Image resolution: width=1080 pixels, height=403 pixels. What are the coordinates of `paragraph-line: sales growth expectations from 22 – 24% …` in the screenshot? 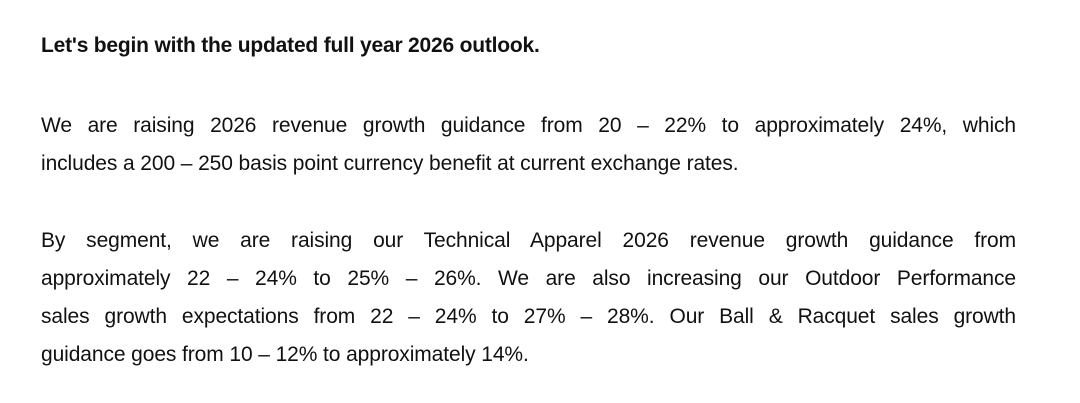 It's located at (528, 316).